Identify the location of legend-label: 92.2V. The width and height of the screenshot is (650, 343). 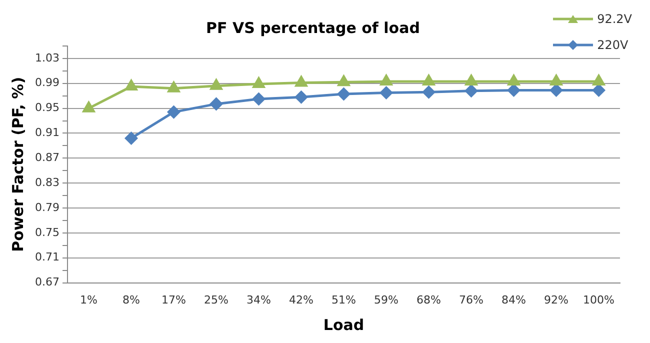
(614, 19).